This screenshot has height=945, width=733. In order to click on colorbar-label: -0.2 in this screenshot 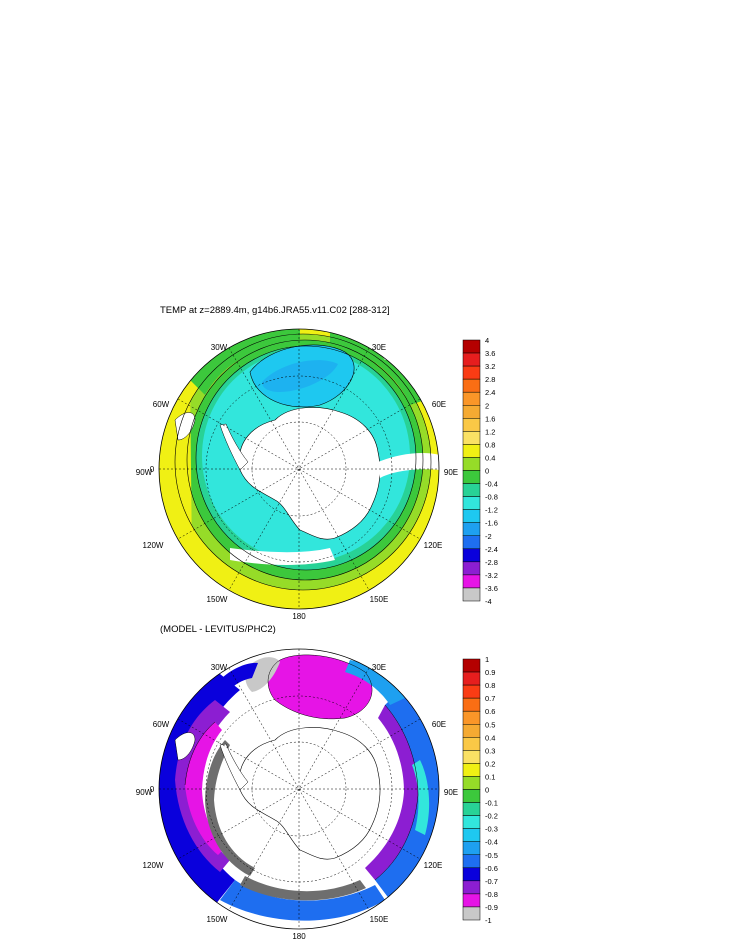, I will do `click(491, 816)`.